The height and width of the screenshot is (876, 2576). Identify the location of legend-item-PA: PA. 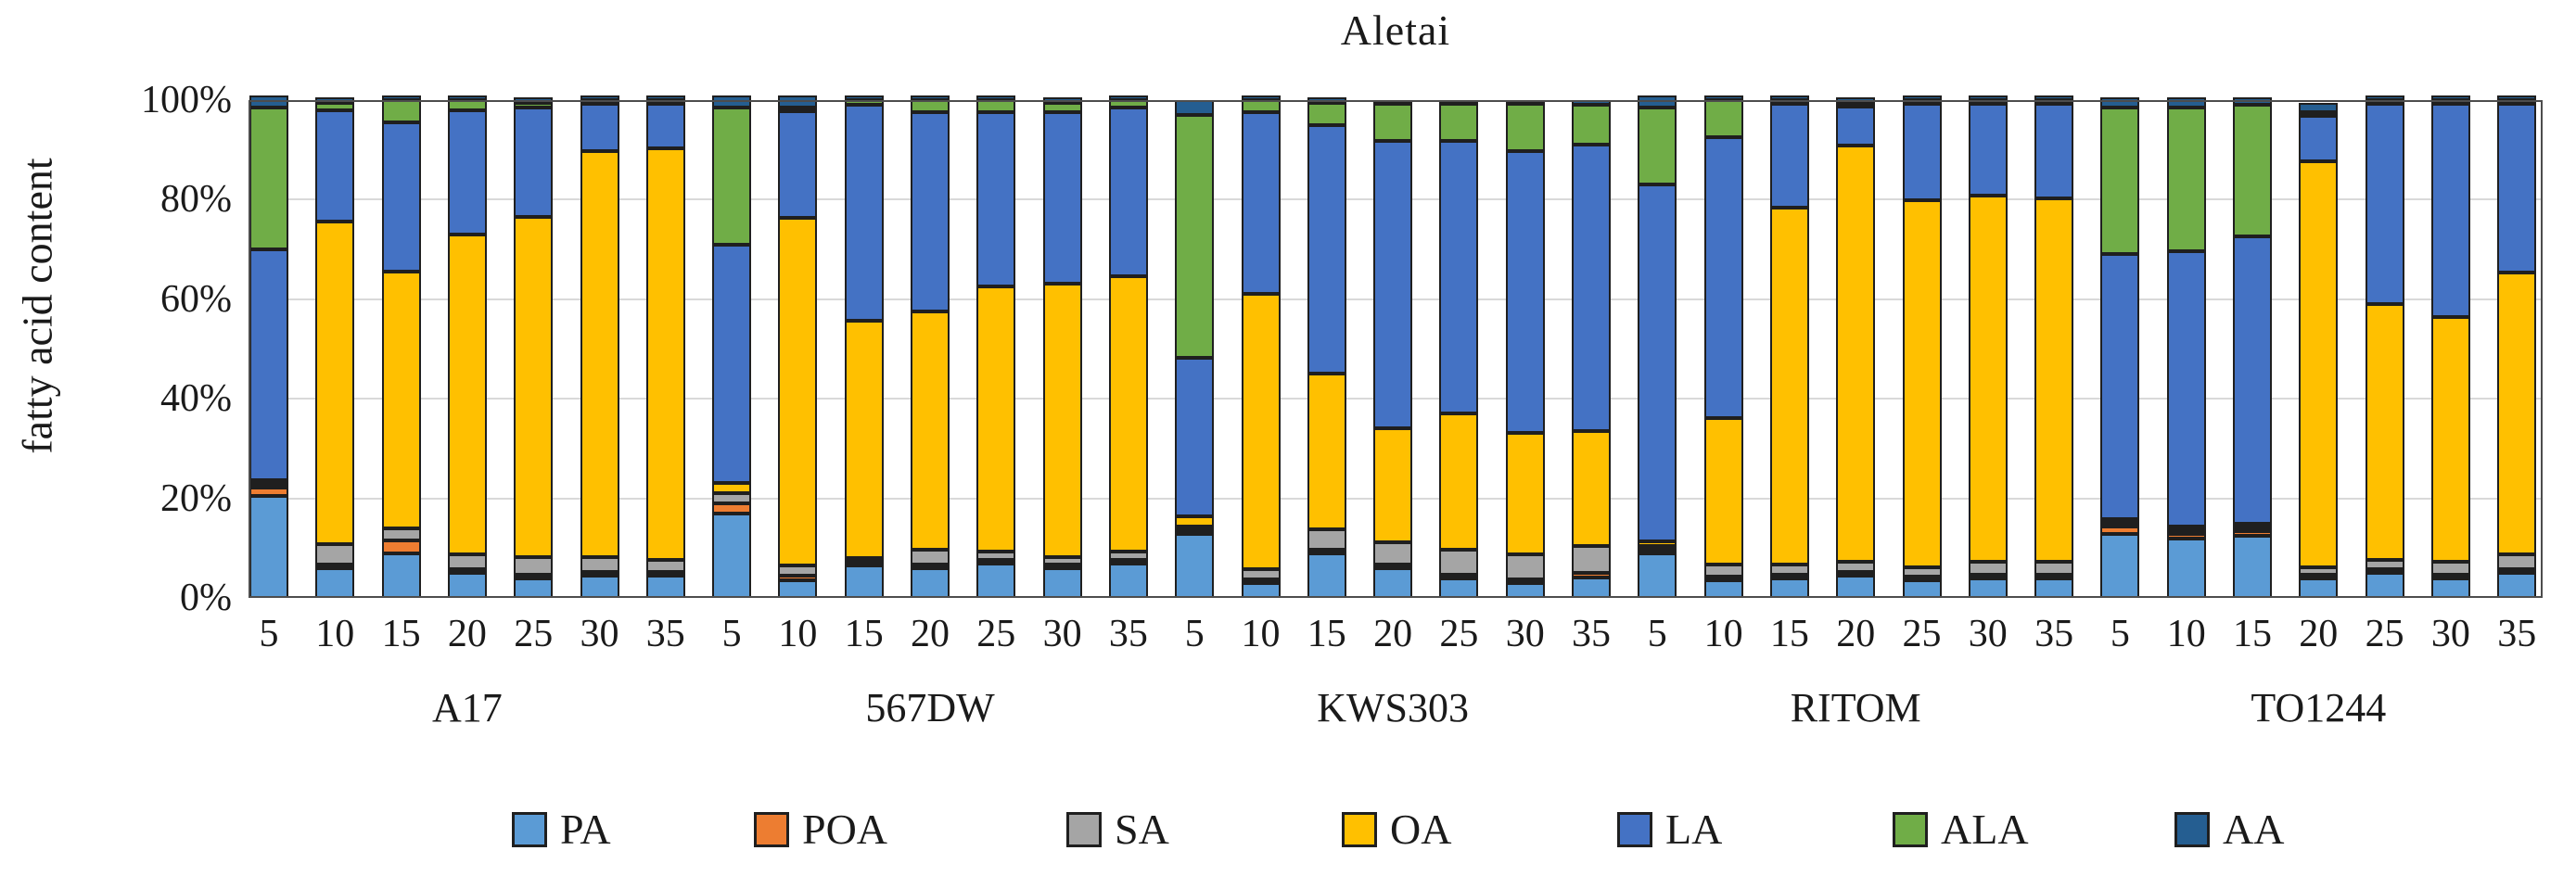
(561, 829).